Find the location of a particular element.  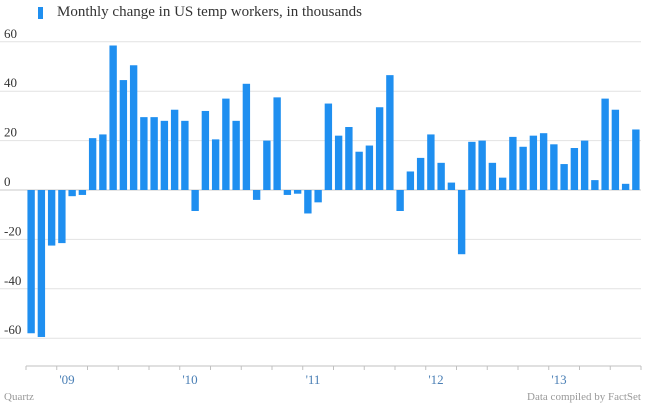

y-tick-label: 60 is located at coordinates (10, 33).